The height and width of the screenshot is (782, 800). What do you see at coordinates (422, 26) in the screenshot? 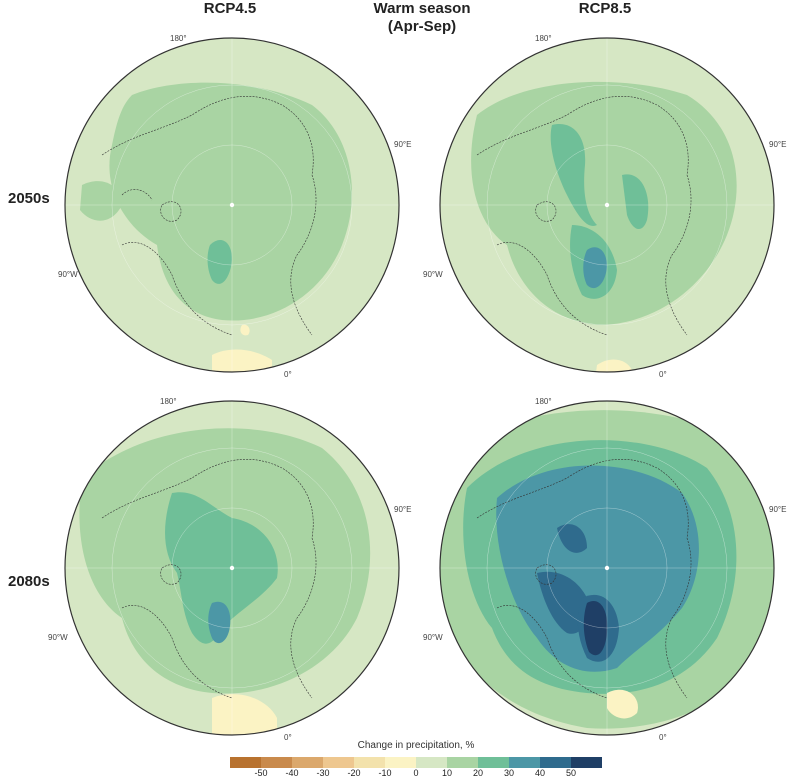
I see `season-subtitle: (Apr-Sep)` at bounding box center [422, 26].